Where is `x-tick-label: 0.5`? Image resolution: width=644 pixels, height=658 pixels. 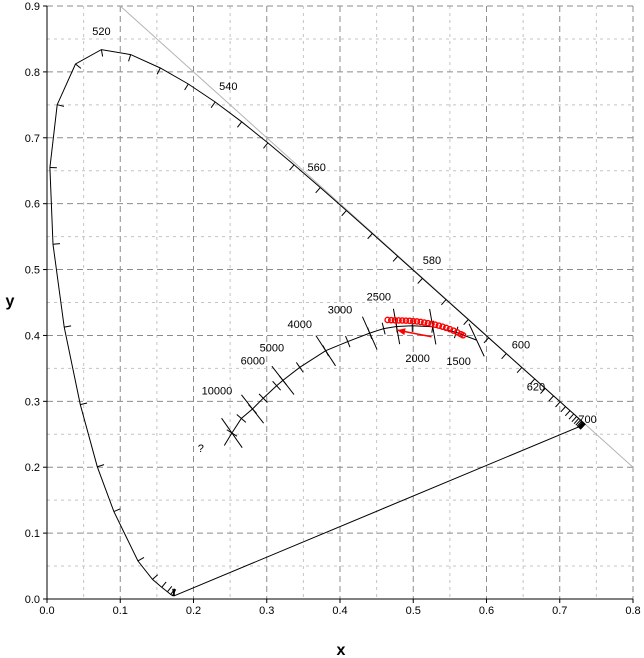 x-tick-label: 0.5 is located at coordinates (413, 611).